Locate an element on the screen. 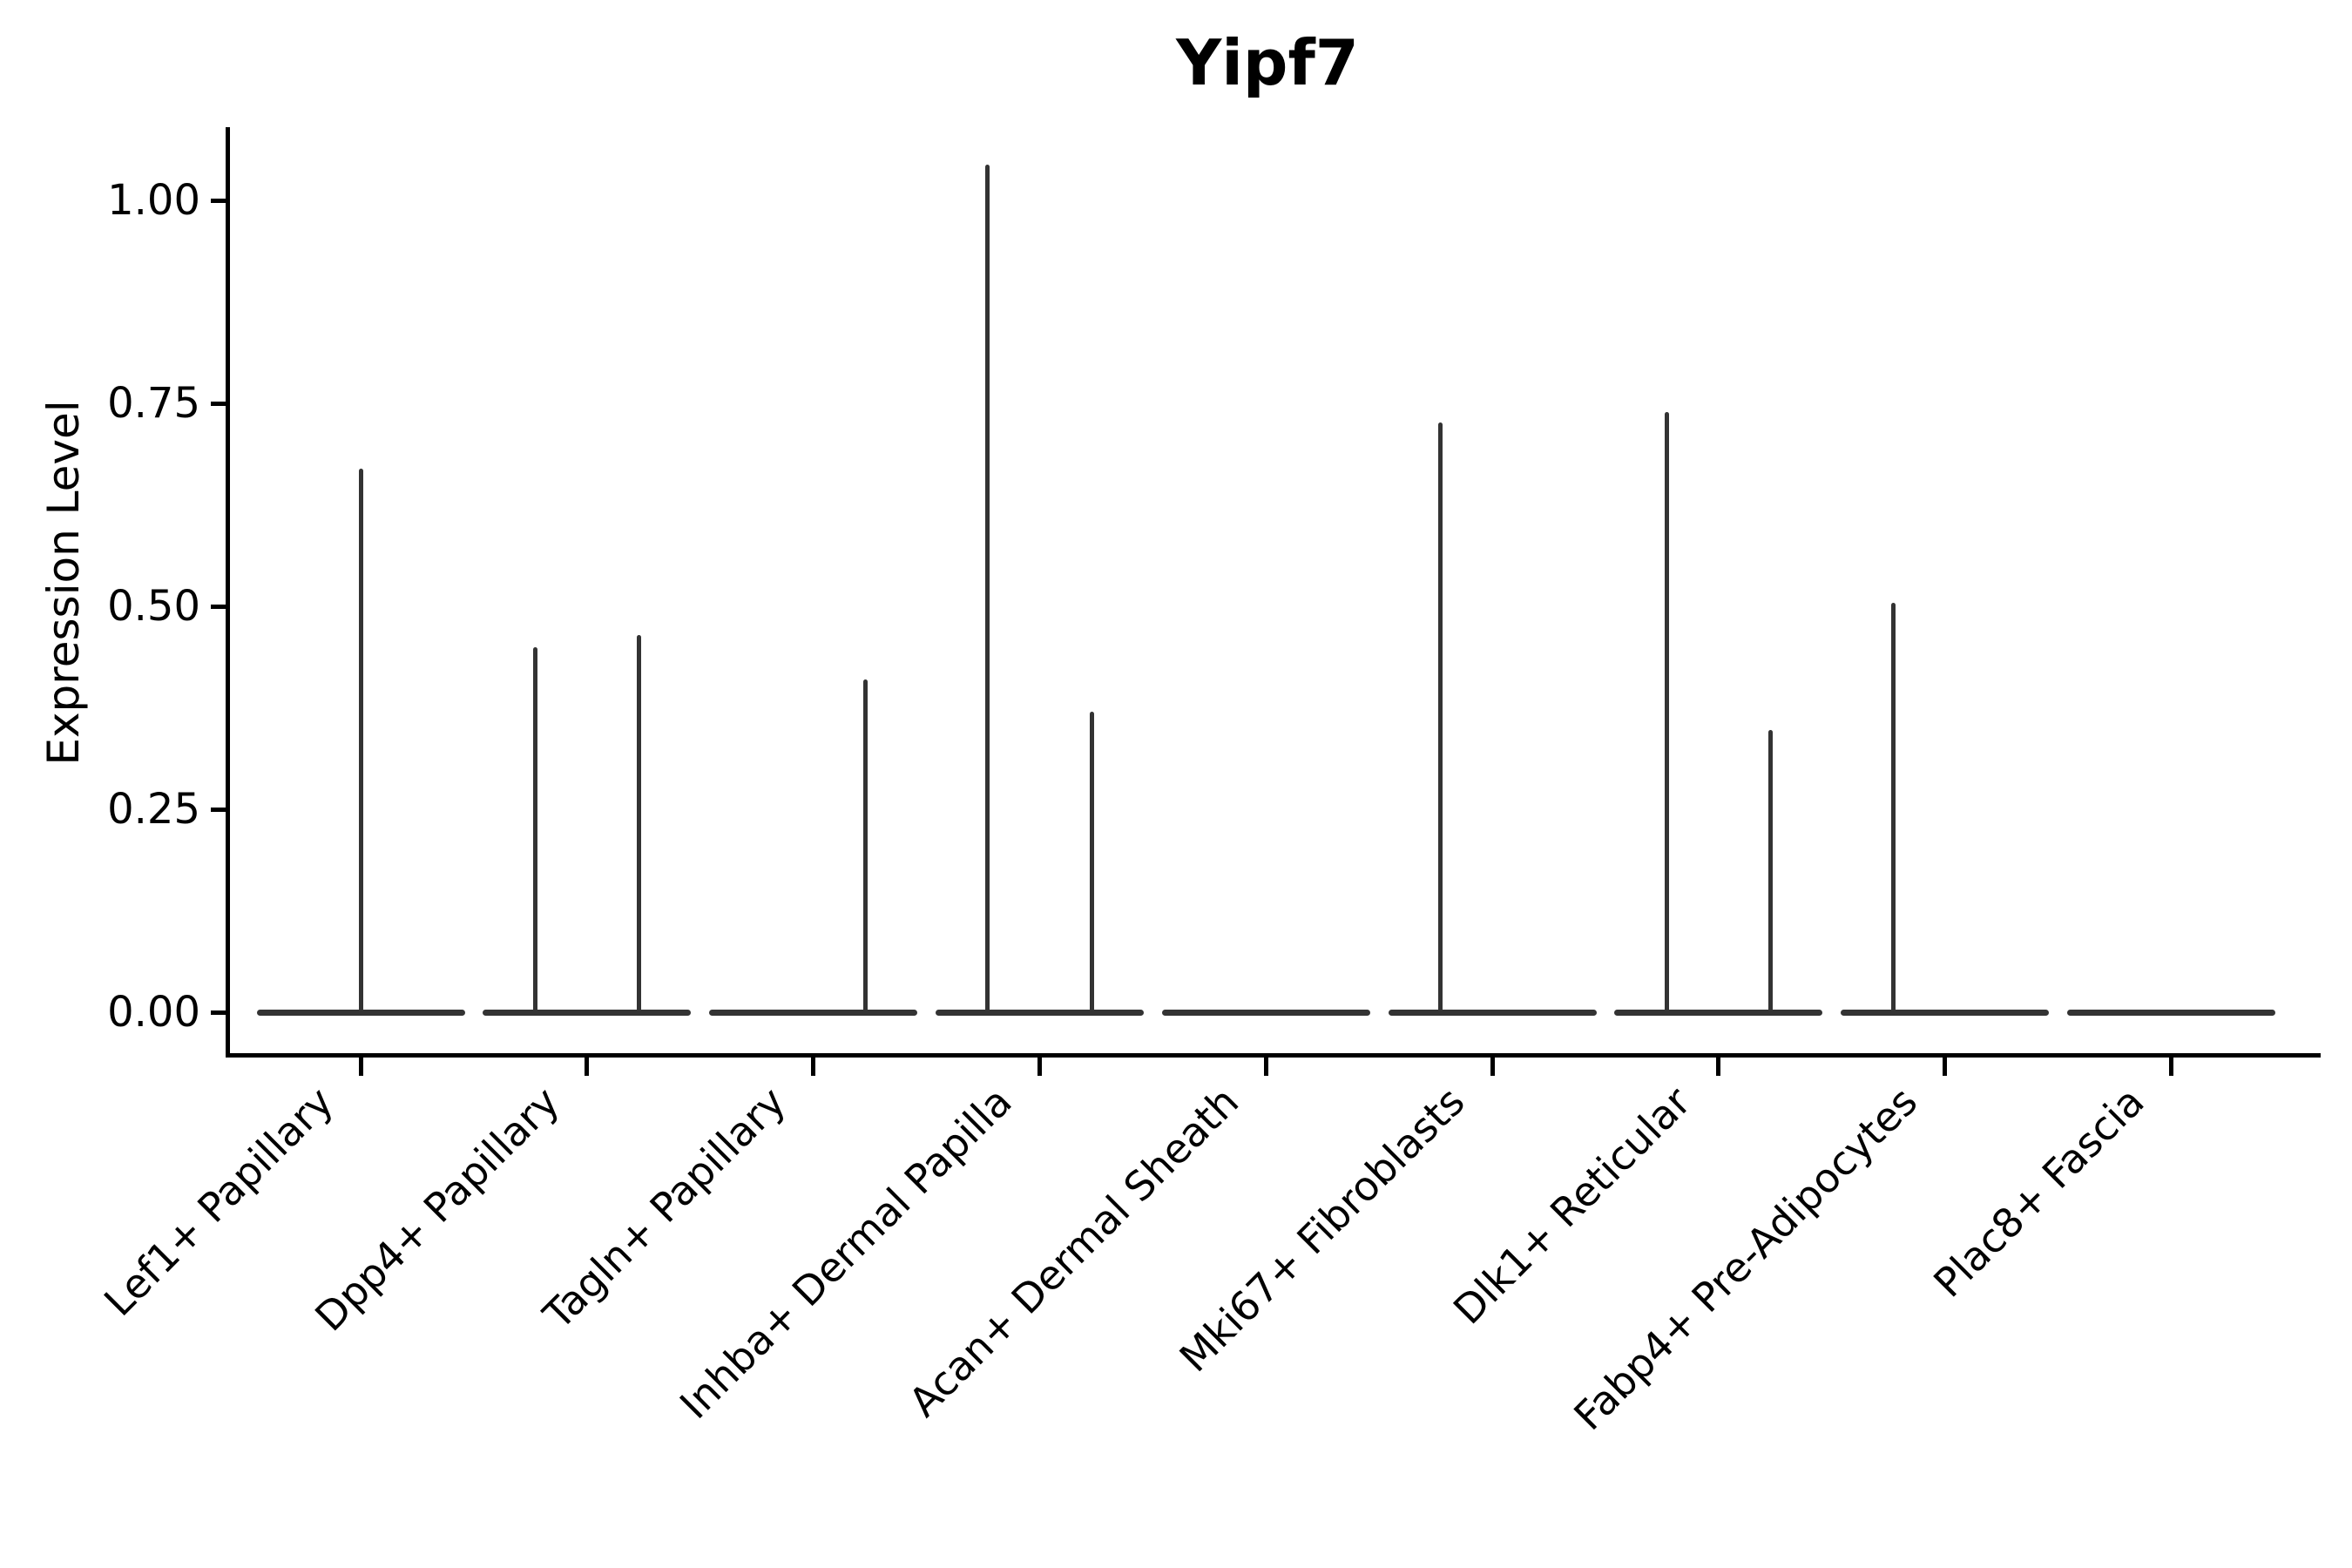  y-tick-label: 0.75 is located at coordinates (153, 403).